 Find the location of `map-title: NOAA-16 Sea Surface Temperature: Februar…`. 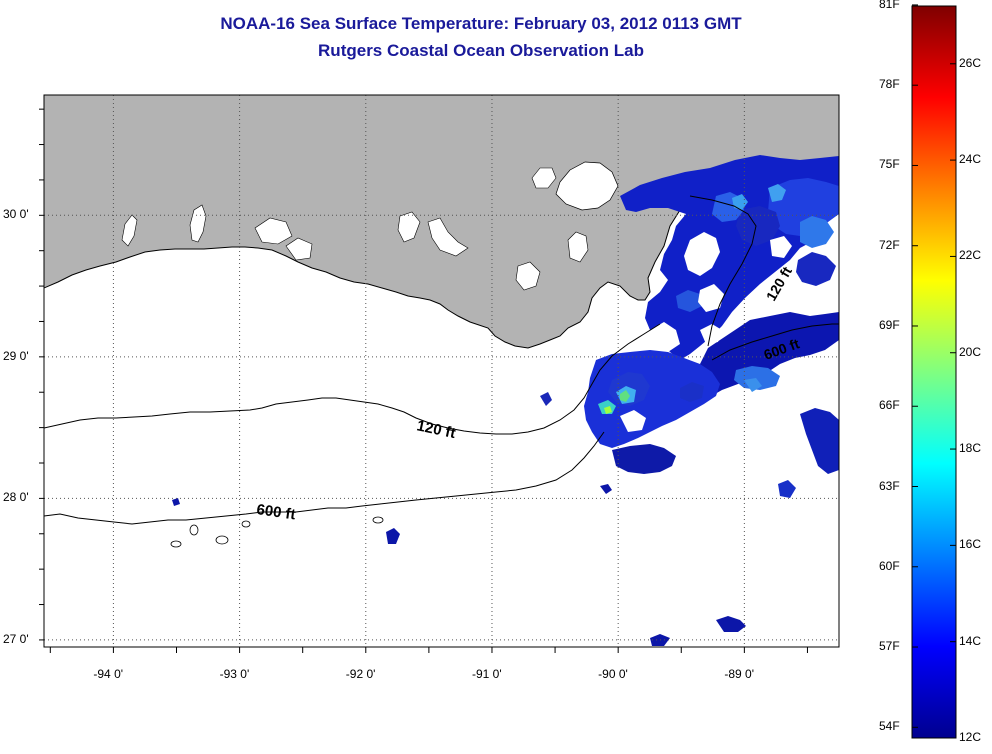

map-title: NOAA-16 Sea Surface Temperature: Februar… is located at coordinates (481, 23).